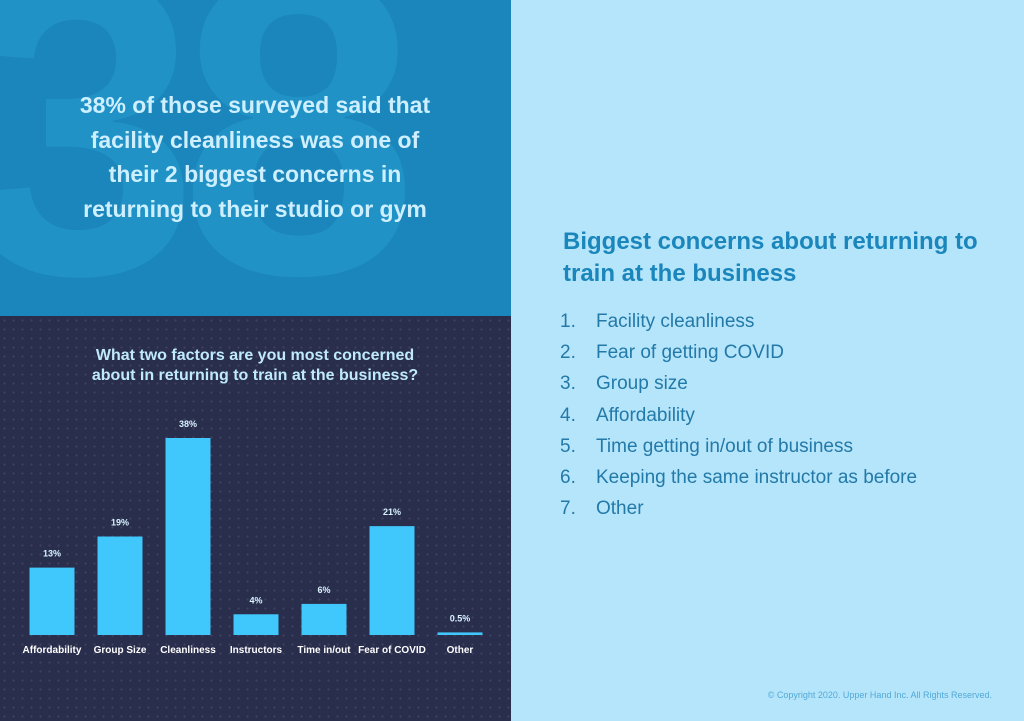 The image size is (1024, 721). What do you see at coordinates (392, 512) in the screenshot?
I see `data-label: 21%` at bounding box center [392, 512].